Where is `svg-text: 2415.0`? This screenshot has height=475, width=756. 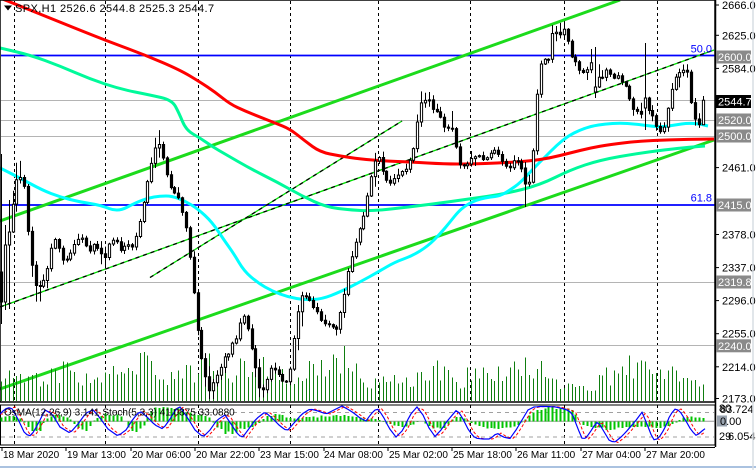 svg-text: 2415.0 is located at coordinates (735, 206).